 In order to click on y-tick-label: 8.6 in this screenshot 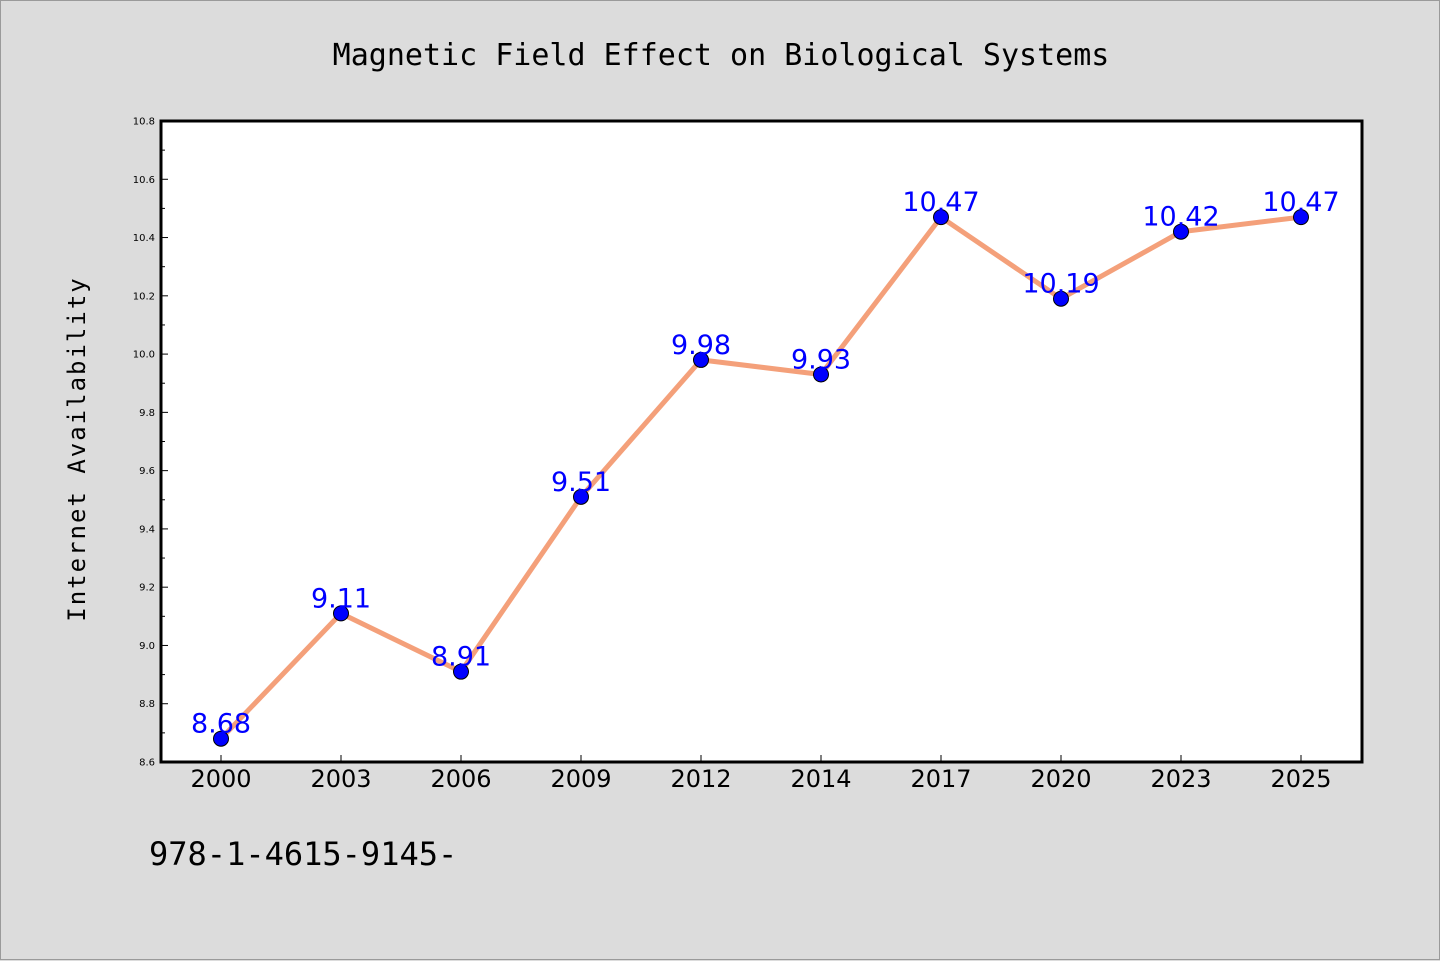, I will do `click(147, 763)`.